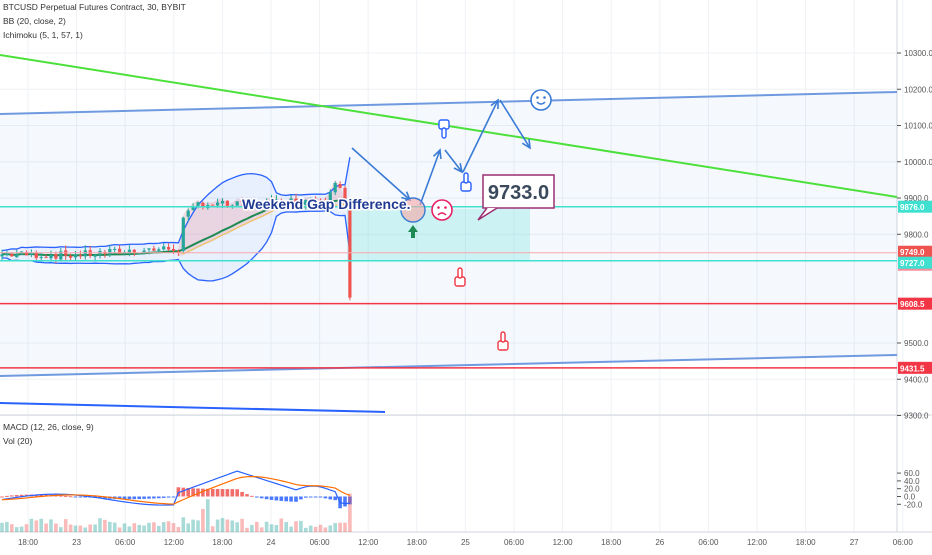 This screenshot has width=932, height=555. What do you see at coordinates (176, 204) in the screenshot?
I see `bb-upper-line` at bounding box center [176, 204].